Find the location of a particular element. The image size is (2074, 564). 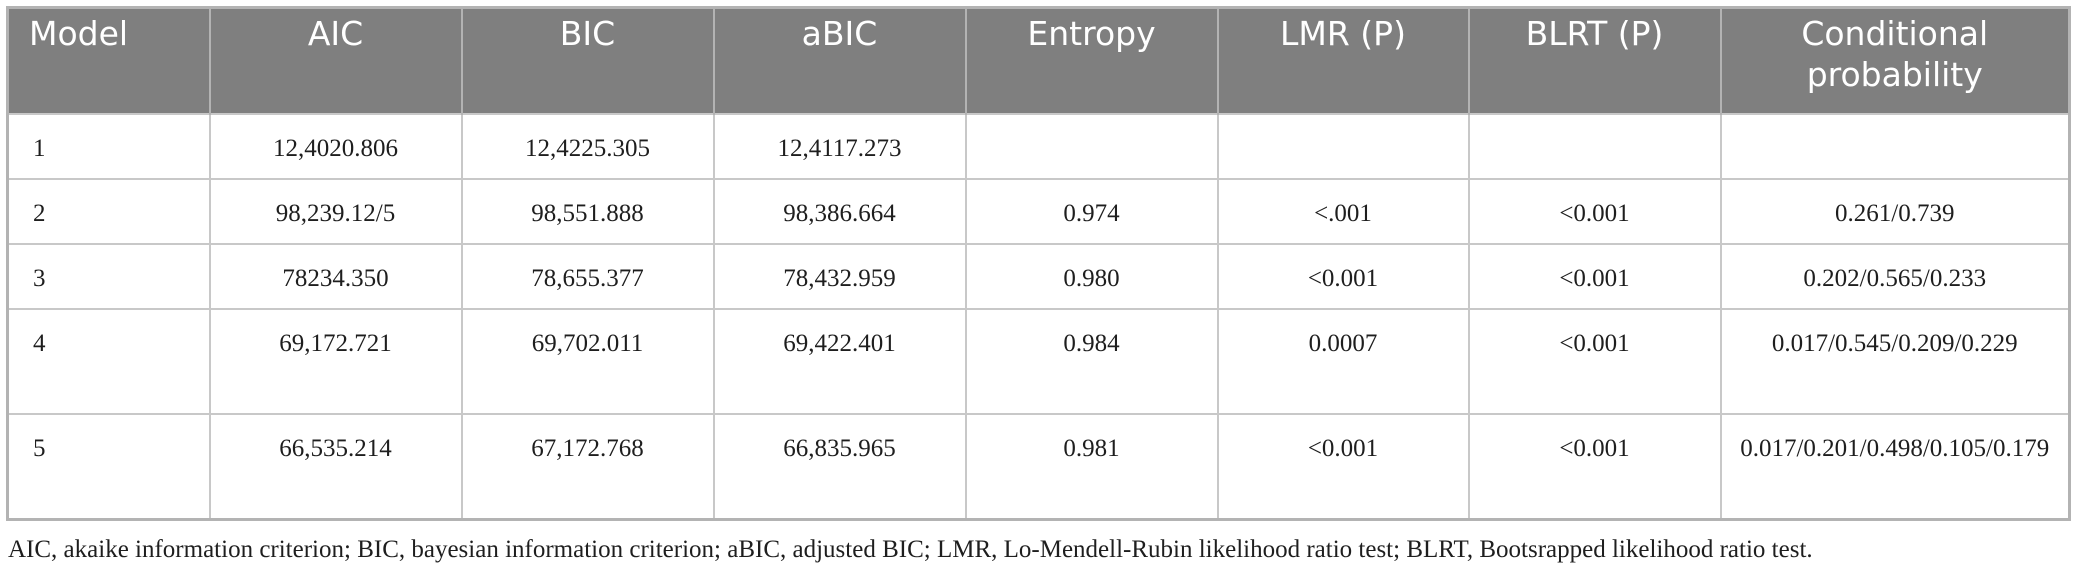

cell-entropy: 0.981 is located at coordinates (1091, 467).